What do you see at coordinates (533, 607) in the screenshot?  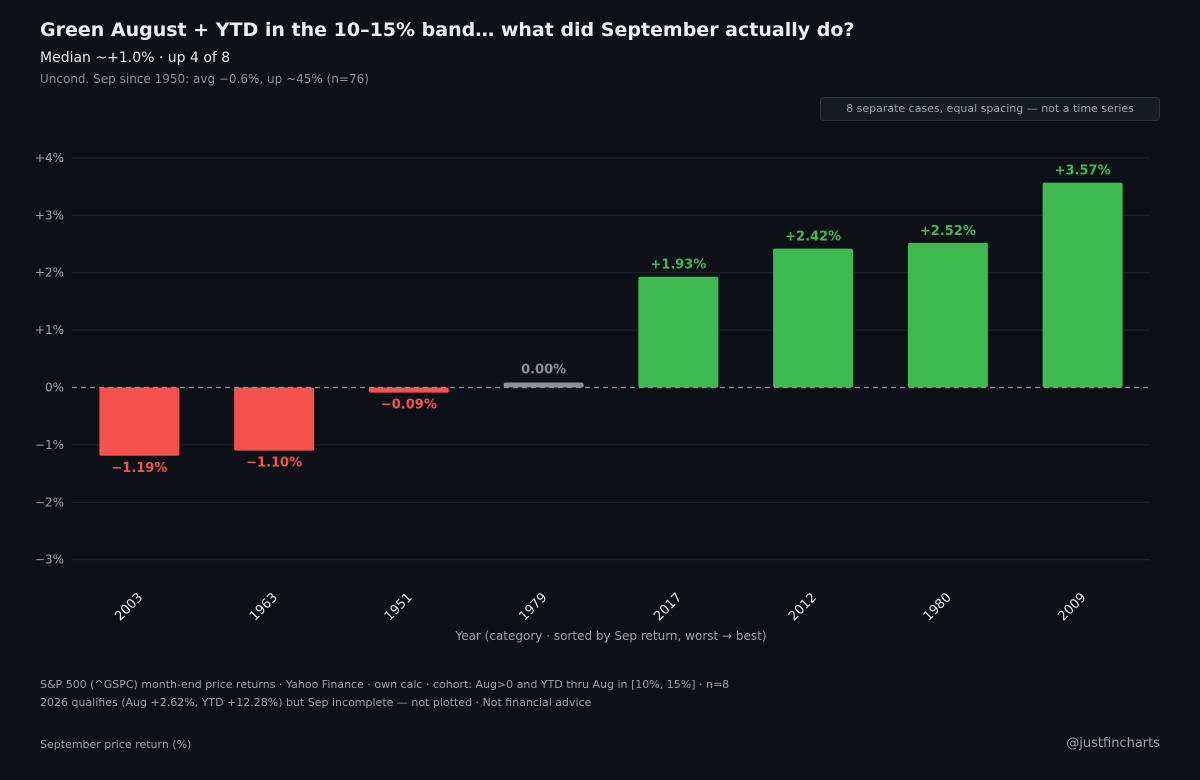 I see `x-tick-label: 1979` at bounding box center [533, 607].